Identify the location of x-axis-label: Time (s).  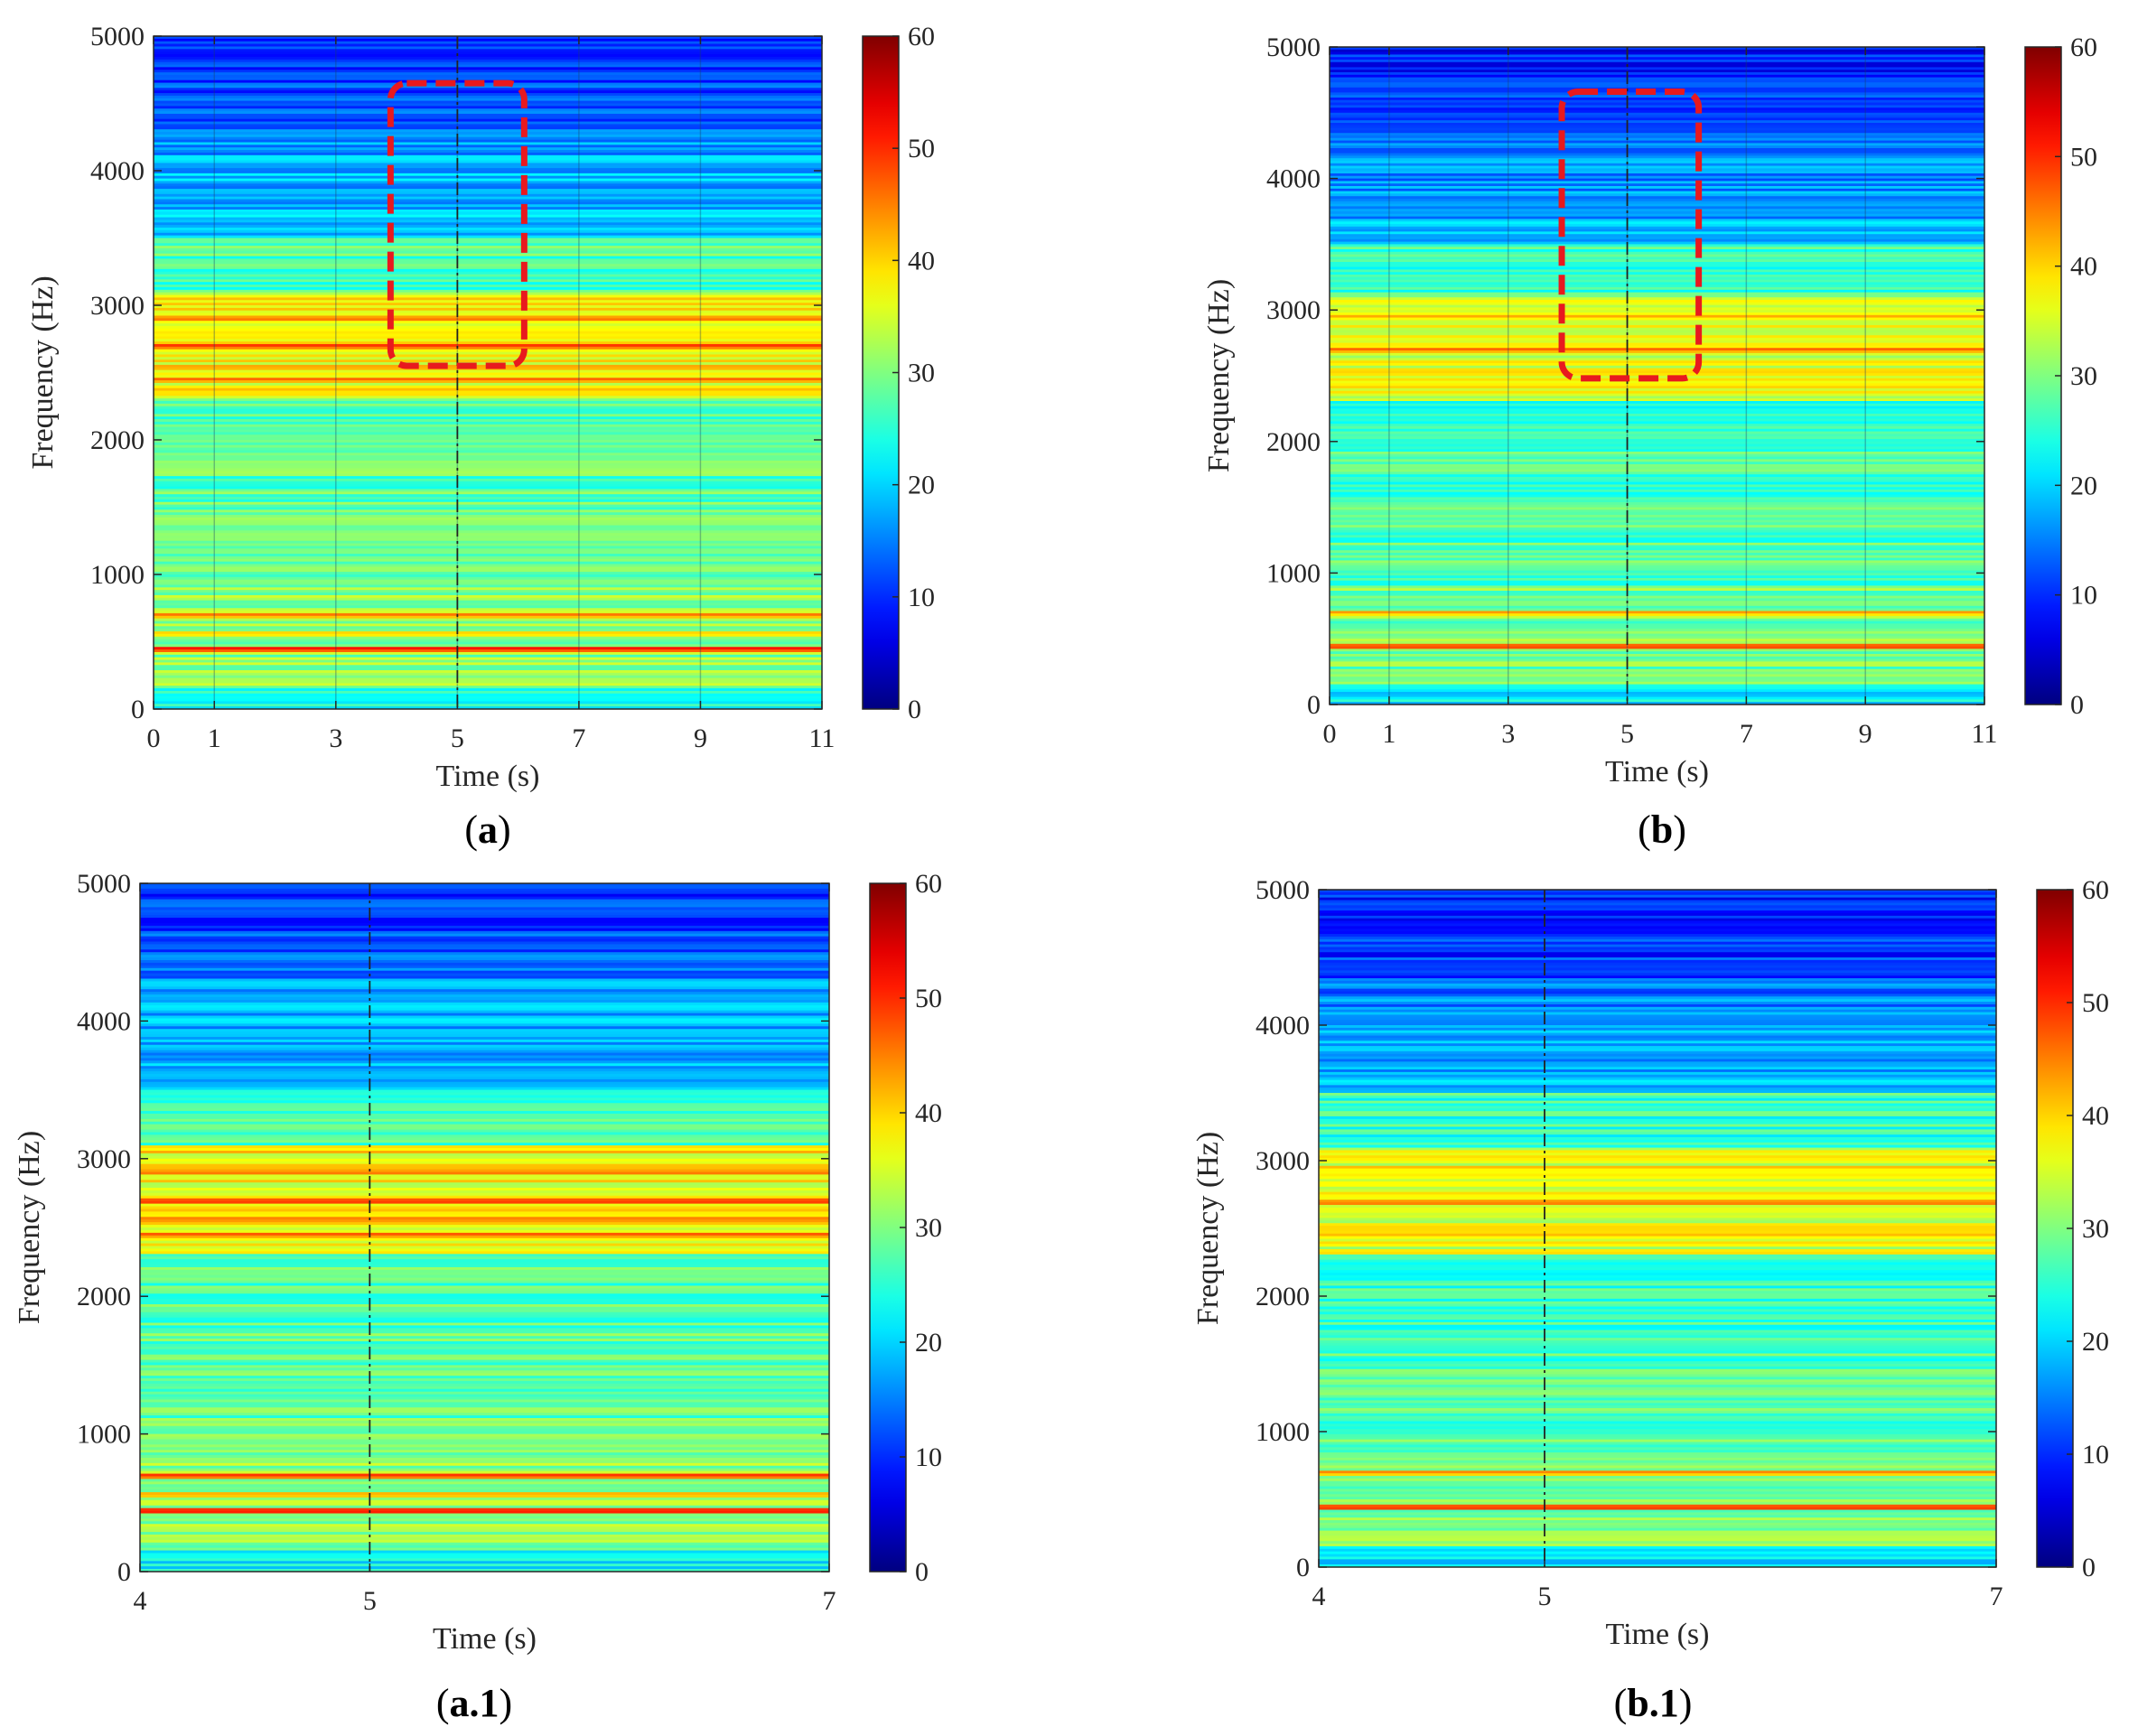
(1658, 1634).